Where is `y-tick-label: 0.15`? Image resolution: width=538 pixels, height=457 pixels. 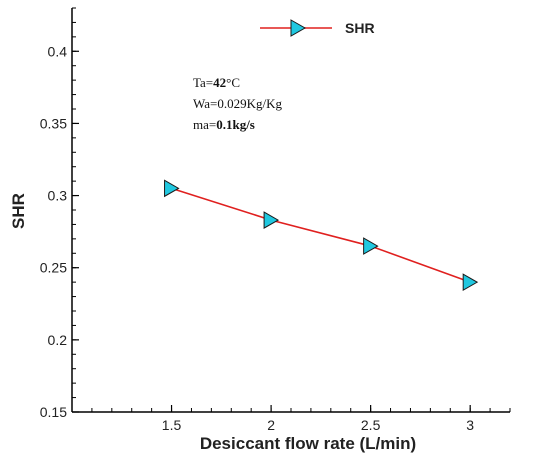 y-tick-label: 0.15 is located at coordinates (53, 412).